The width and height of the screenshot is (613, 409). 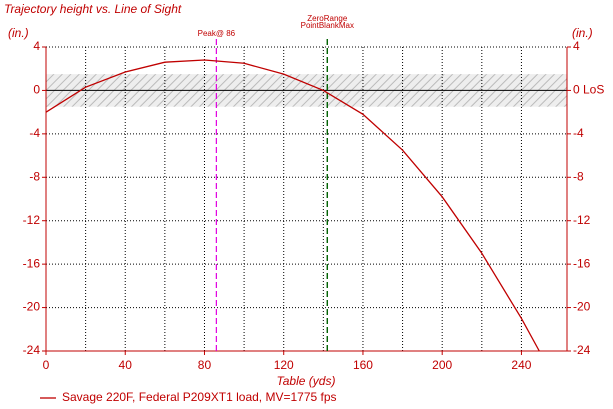 I want to click on los-label: LoS, so click(x=593, y=90).